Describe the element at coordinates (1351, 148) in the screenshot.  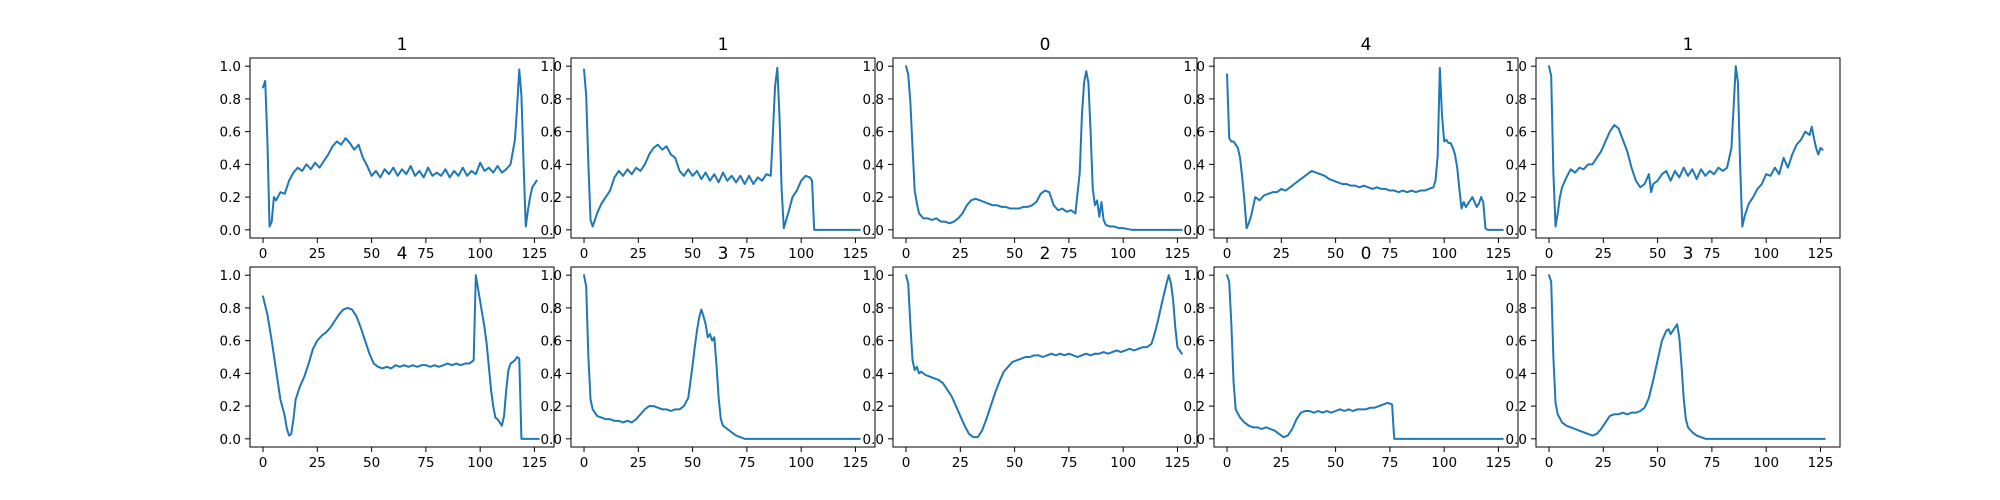
I see `subplot-4: 0 25 50 75 100 125 0.0 0.2 0.4 0.6 0.8 1.0 4` at that location.